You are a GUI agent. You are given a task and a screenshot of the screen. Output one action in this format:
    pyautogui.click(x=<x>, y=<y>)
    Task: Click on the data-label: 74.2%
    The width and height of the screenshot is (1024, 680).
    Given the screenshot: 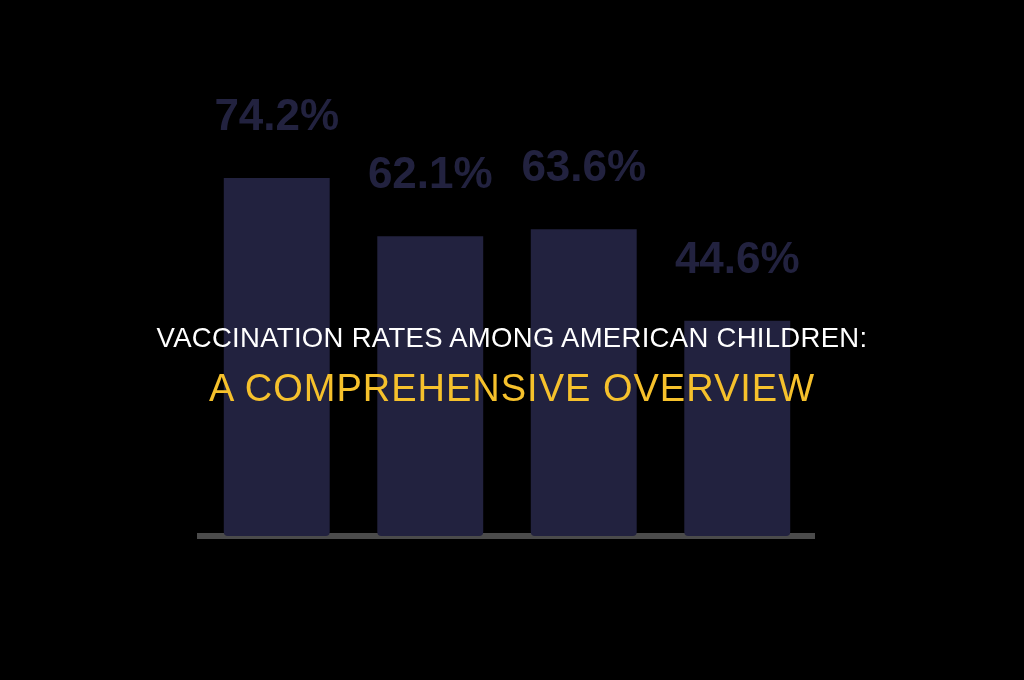 What is the action you would take?
    pyautogui.click(x=277, y=114)
    